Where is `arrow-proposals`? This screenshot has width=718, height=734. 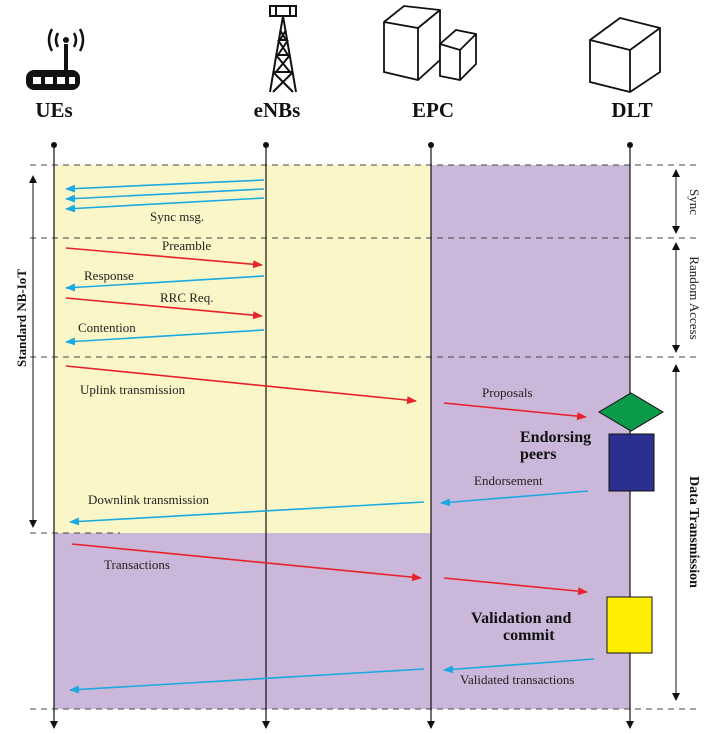
arrow-proposals is located at coordinates (515, 411).